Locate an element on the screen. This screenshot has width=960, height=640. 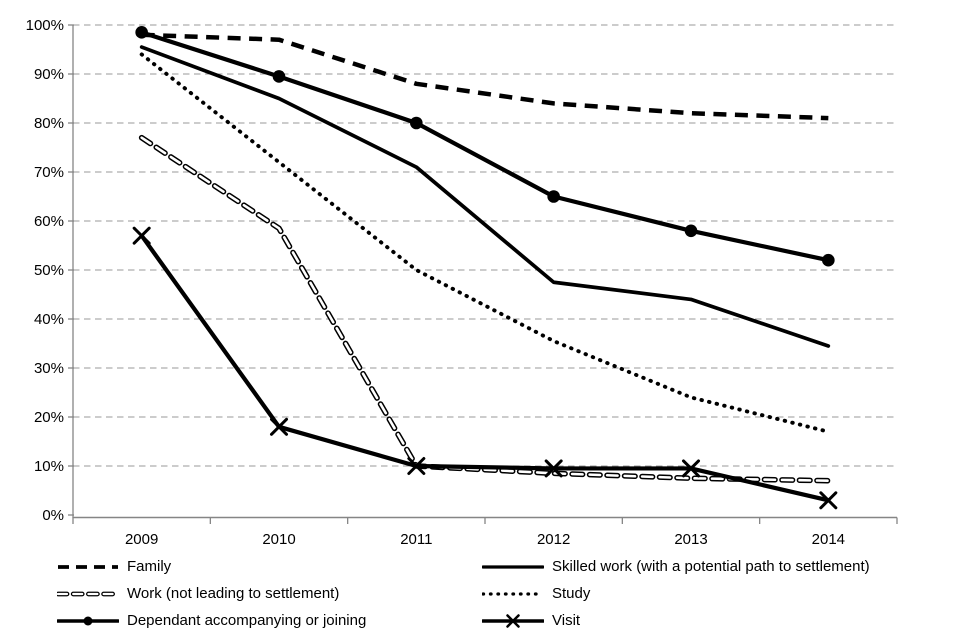
series-family is located at coordinates (485, 76).